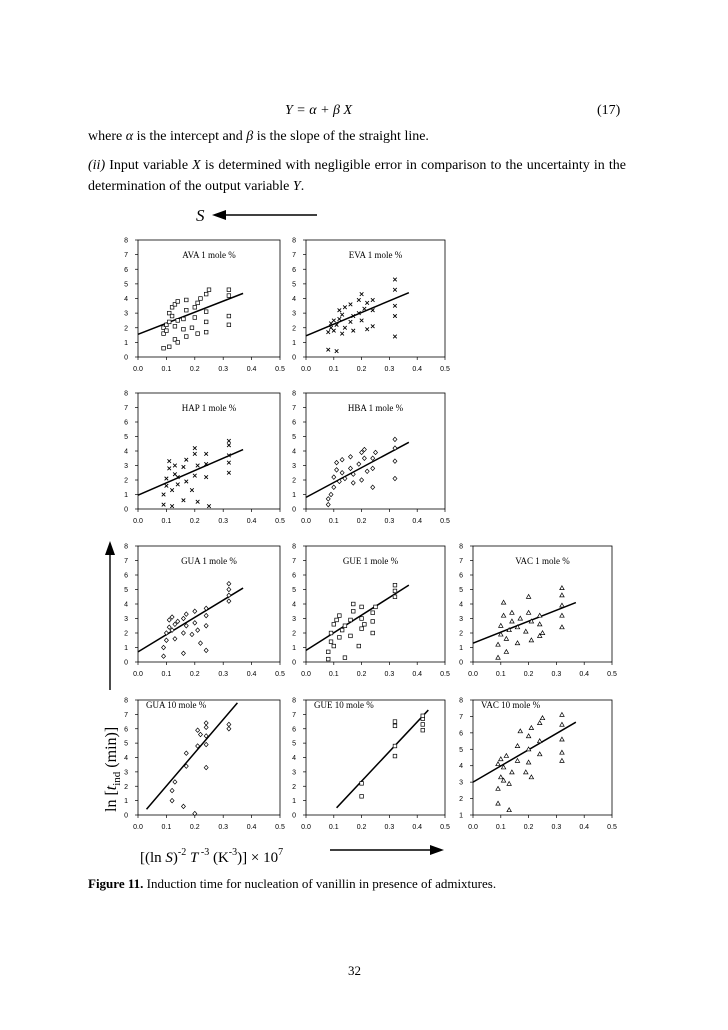 The width and height of the screenshot is (728, 1030). I want to click on chart-title: GUA 1 mole %, so click(209, 561).